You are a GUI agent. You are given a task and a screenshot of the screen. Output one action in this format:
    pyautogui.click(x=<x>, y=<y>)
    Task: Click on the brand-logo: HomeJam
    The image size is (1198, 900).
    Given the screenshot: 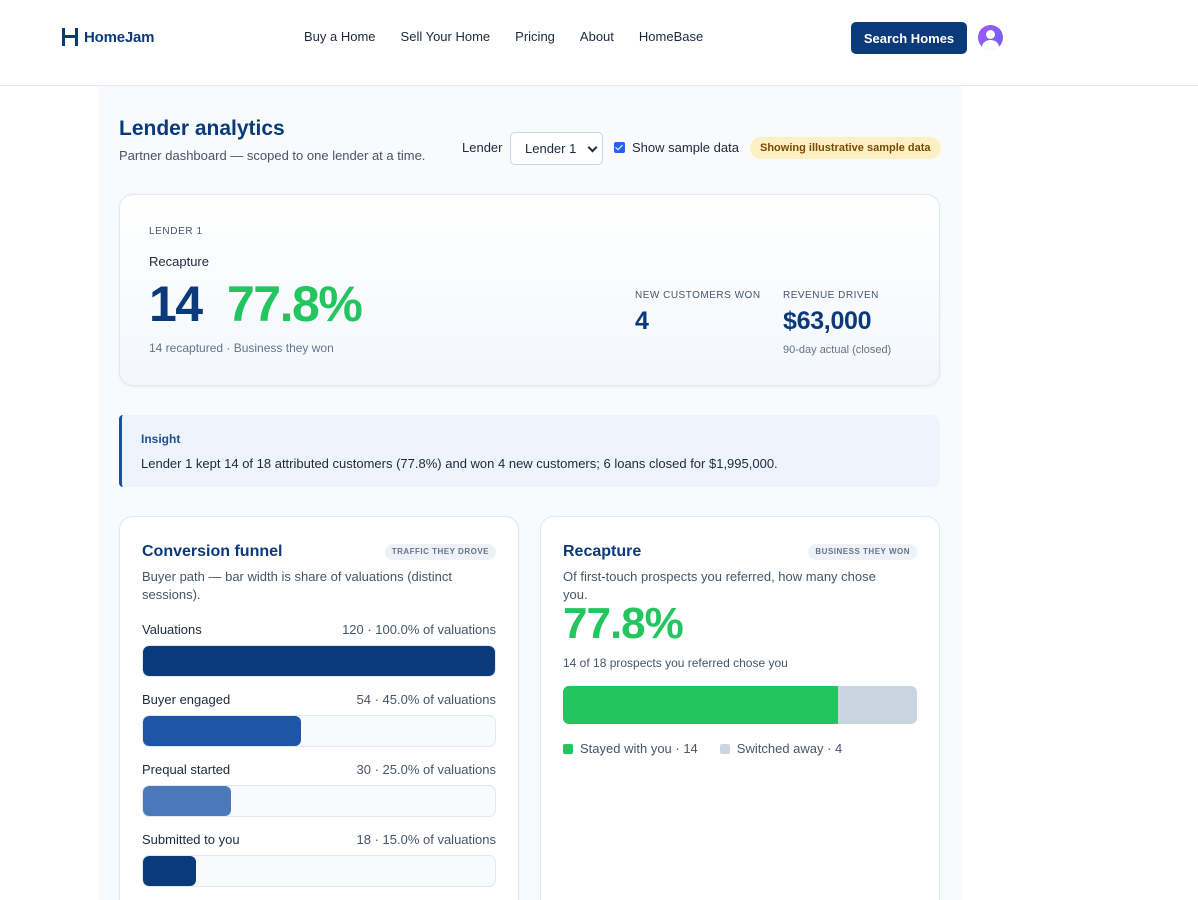 What is the action you would take?
    pyautogui.click(x=108, y=37)
    